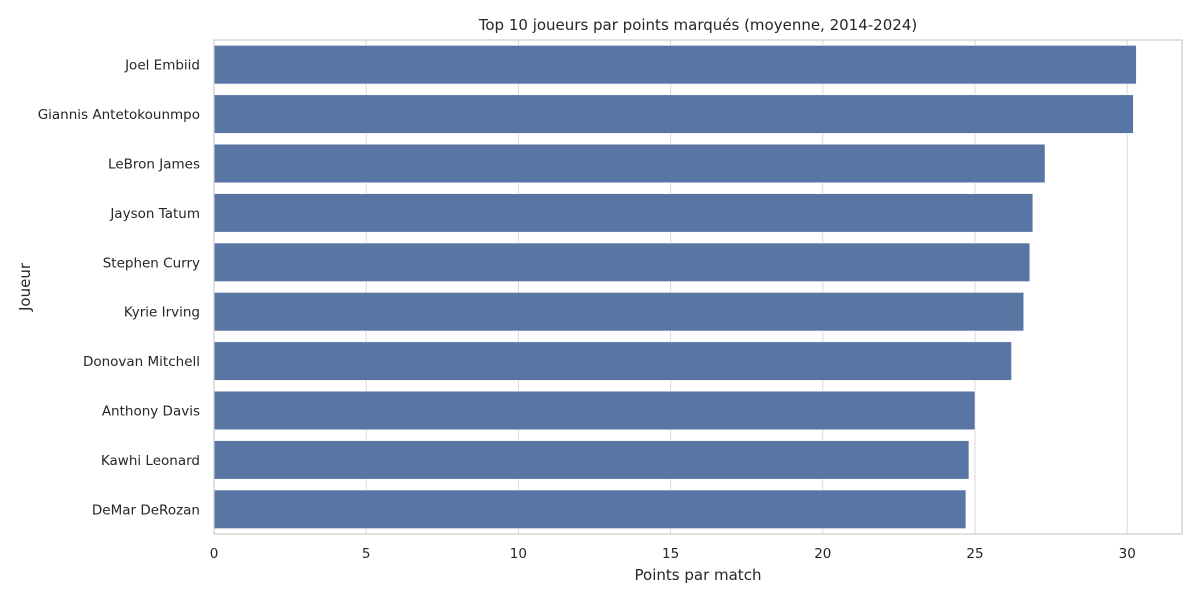  I want to click on y-tick-label: Kawhi Leonard, so click(150, 461).